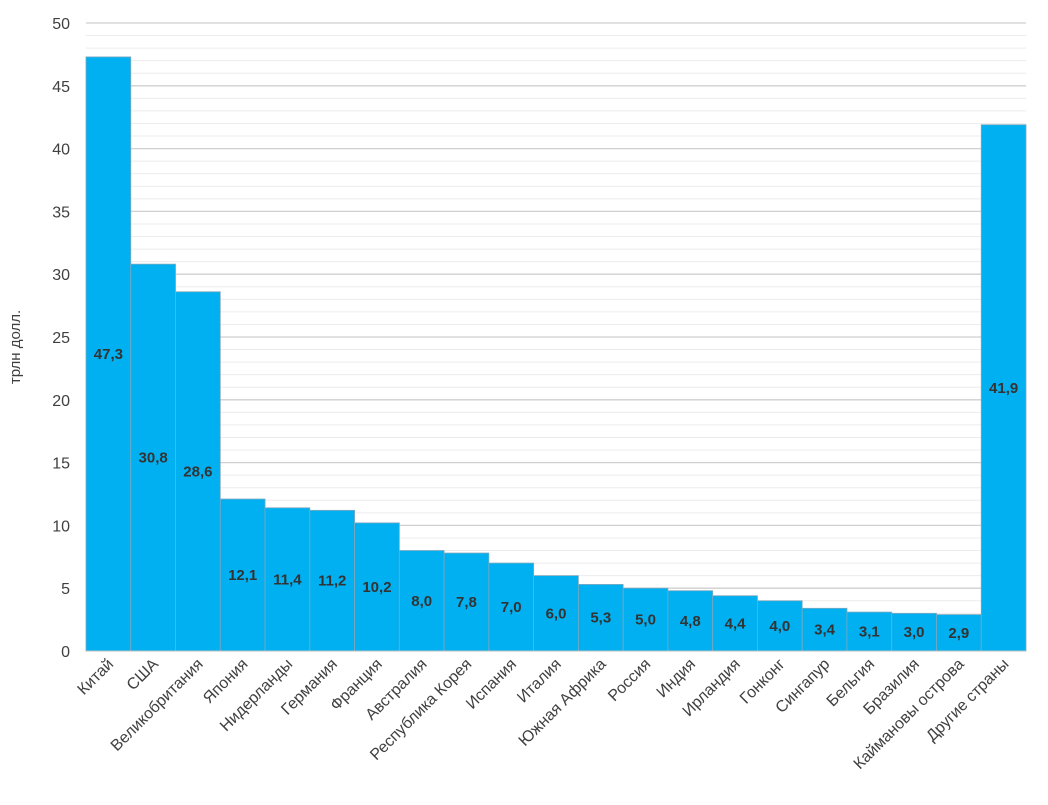 Image resolution: width=1048 pixels, height=805 pixels. I want to click on data-label: 3,0, so click(914, 632).